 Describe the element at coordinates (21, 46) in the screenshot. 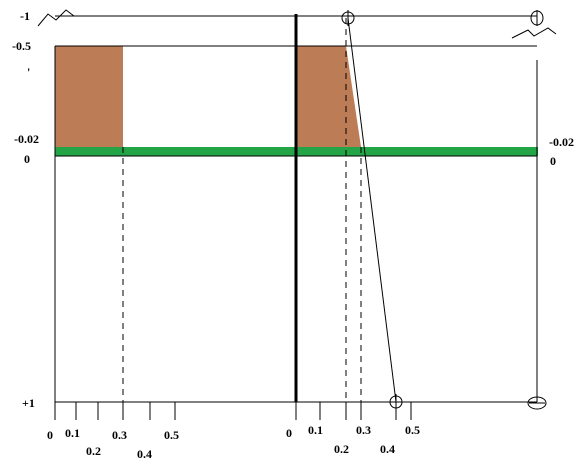

I see `left-axis-label-minus-0-5: -0.5` at that location.